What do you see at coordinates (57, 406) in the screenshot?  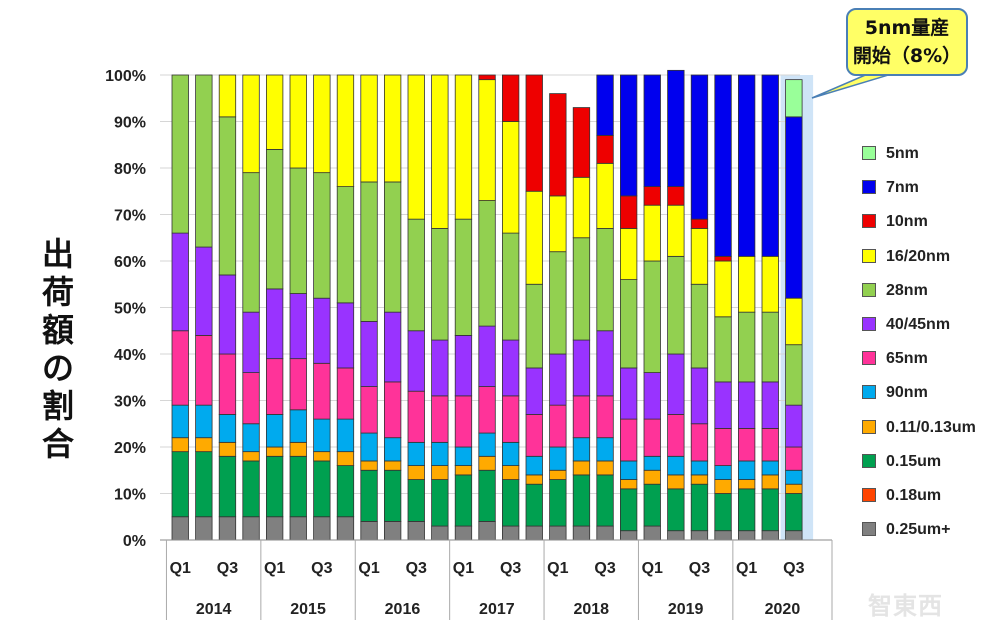 I see `y-axis-title-char: 割` at bounding box center [57, 406].